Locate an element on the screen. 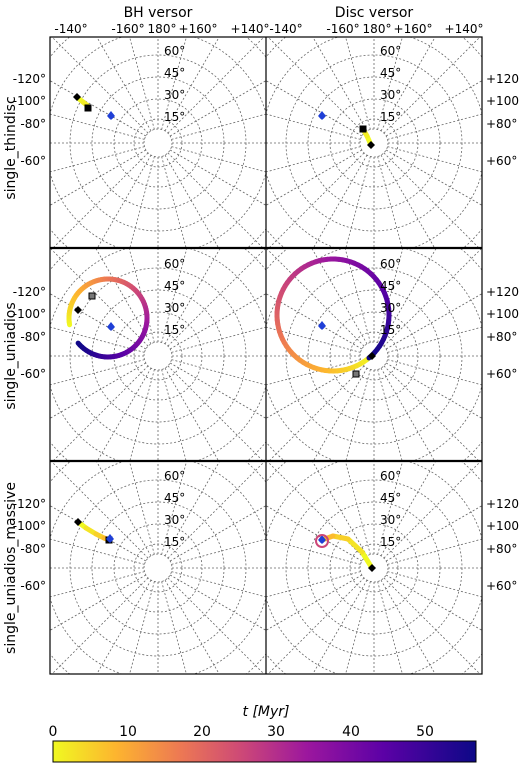 The width and height of the screenshot is (520, 768). column-title-bh: BH versor is located at coordinates (158, 13).